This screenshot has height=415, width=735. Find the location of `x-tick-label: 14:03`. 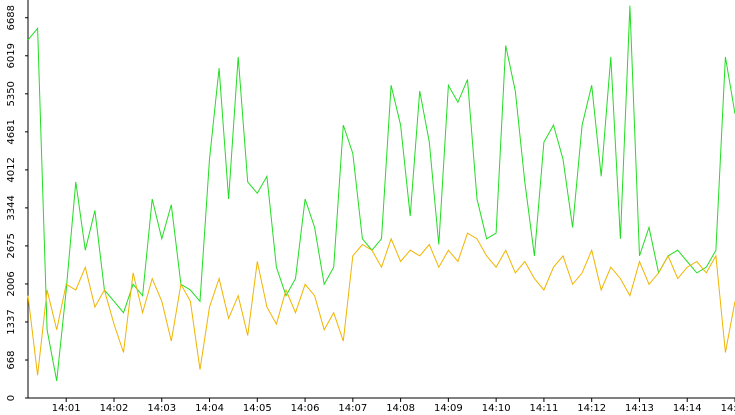

x-tick-label: 14:03 is located at coordinates (161, 408).